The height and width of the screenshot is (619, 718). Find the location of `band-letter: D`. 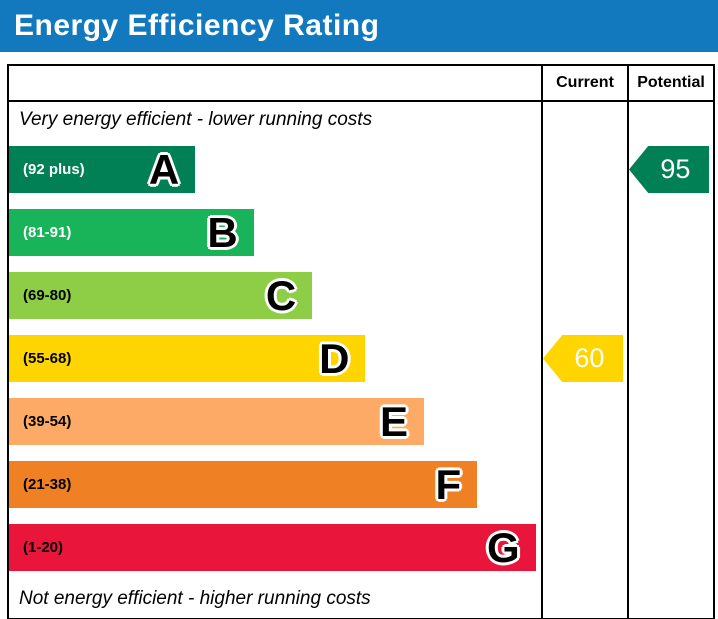

band-letter: D is located at coordinates (334, 358).